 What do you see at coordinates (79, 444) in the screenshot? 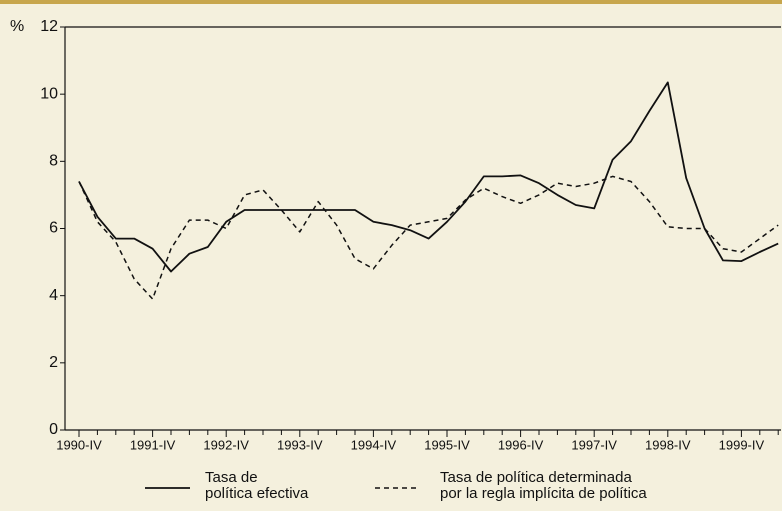
I see `x-tick-label: 1990-IV` at bounding box center [79, 444].